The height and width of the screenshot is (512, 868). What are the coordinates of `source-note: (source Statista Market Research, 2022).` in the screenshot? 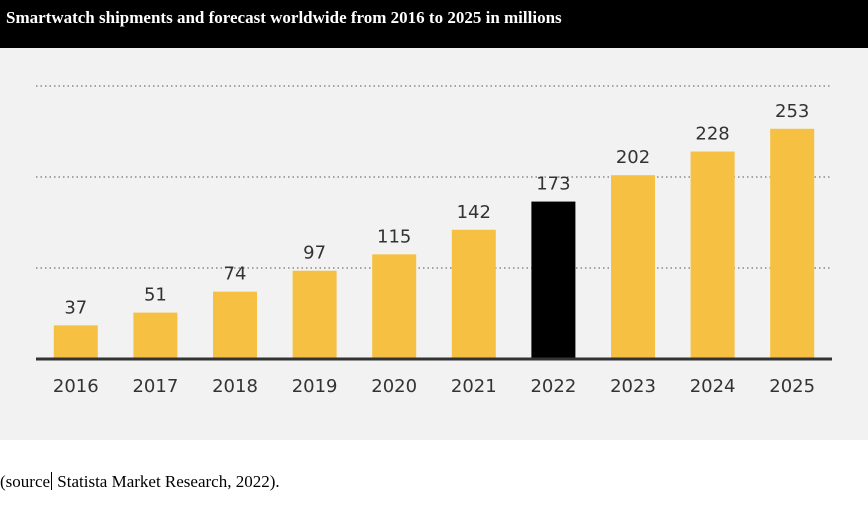 It's located at (140, 482).